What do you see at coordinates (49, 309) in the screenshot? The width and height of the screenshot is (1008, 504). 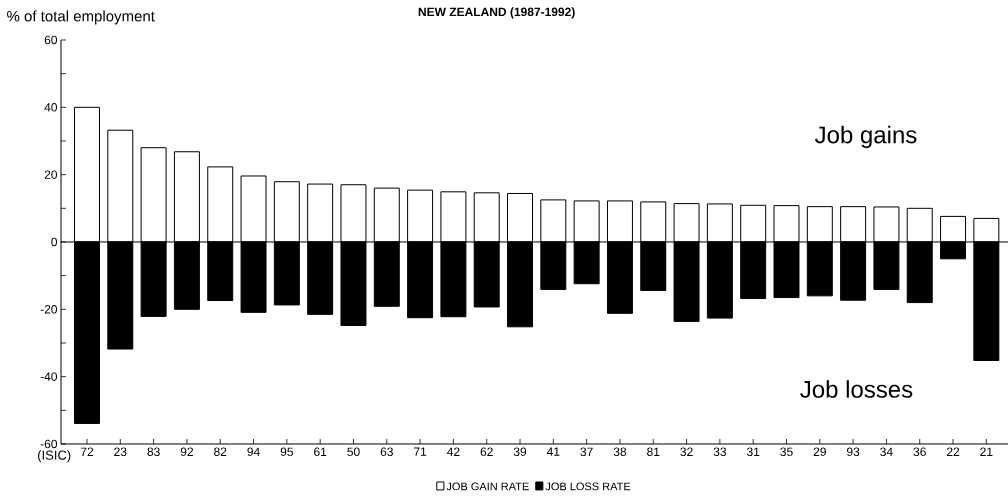 I see `y-tick-label: -20` at bounding box center [49, 309].